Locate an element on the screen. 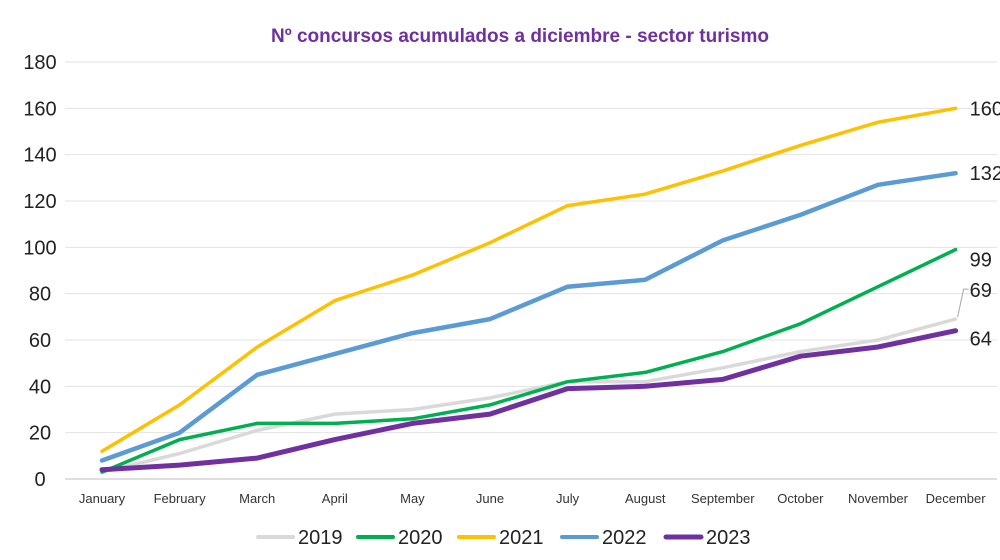 This screenshot has width=1000, height=560. x-tick-label: October is located at coordinates (800, 498).